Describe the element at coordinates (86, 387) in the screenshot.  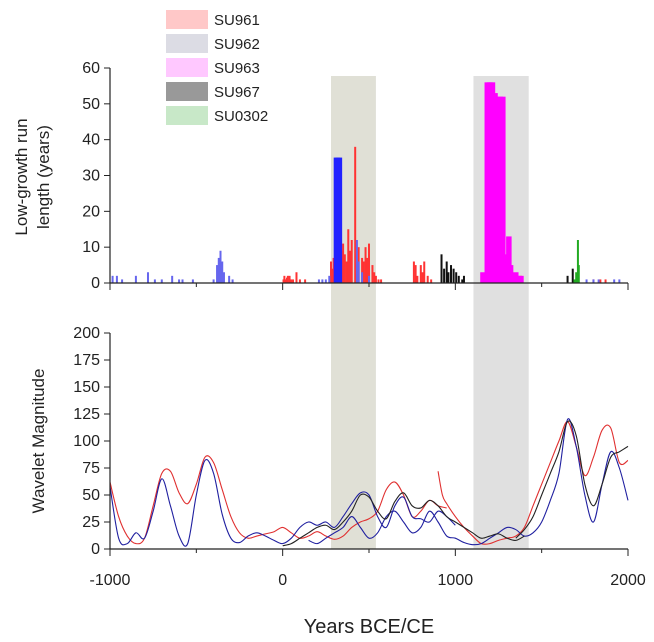
I see `y-tick-label: 150` at that location.